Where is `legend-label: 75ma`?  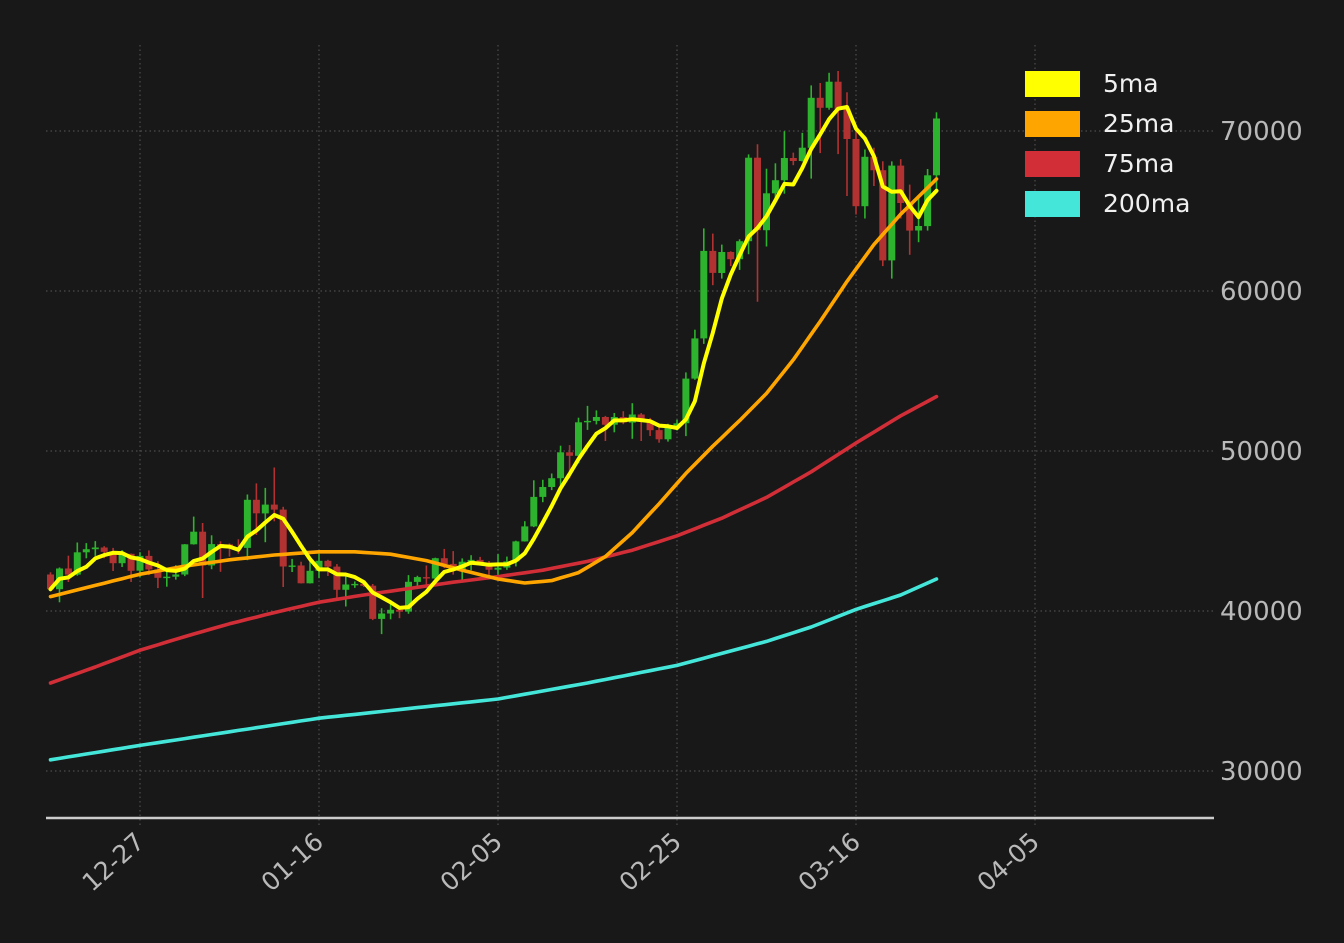 legend-label: 75ma is located at coordinates (1139, 163).